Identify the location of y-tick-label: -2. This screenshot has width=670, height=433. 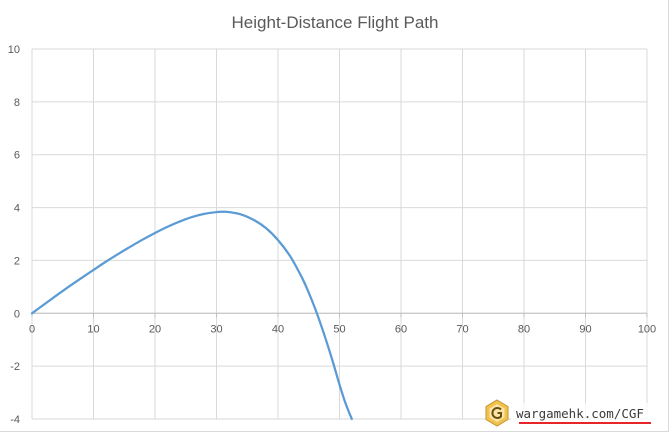
(15, 367).